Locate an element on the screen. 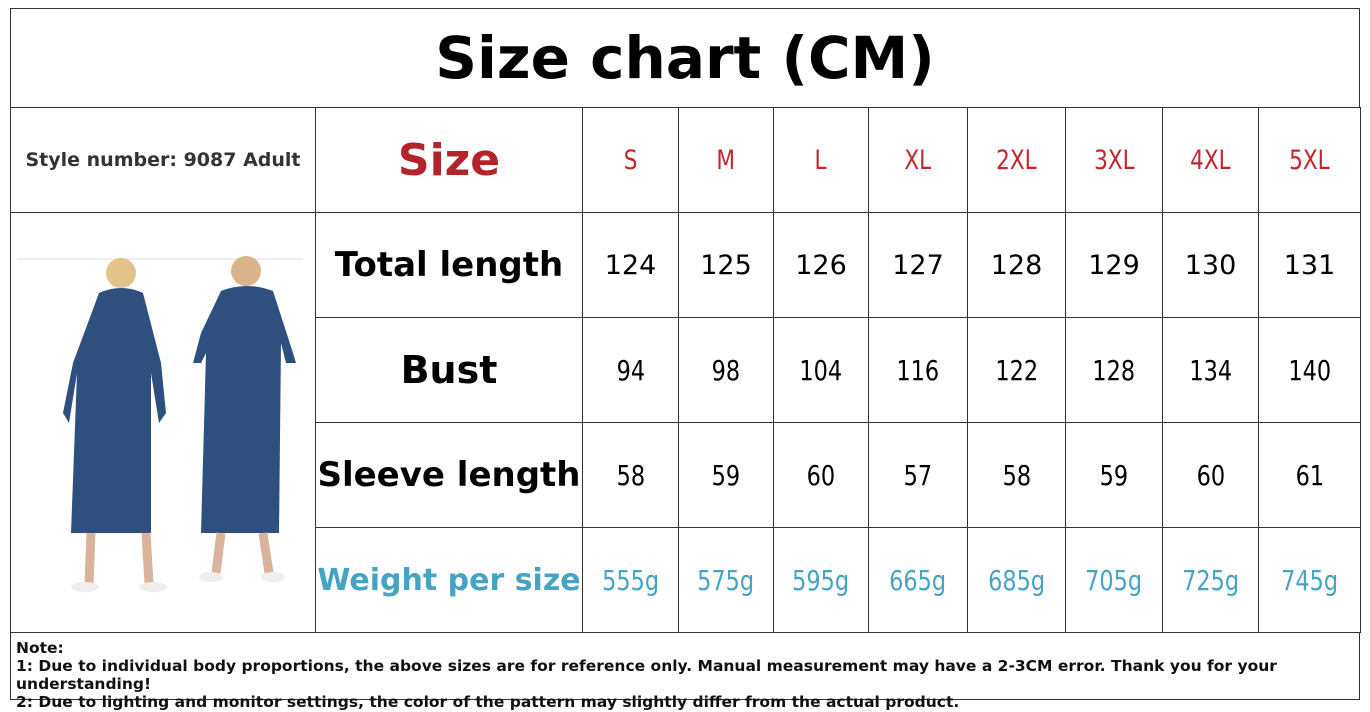 The image size is (1370, 712). row-label: Weight per size is located at coordinates (449, 580).